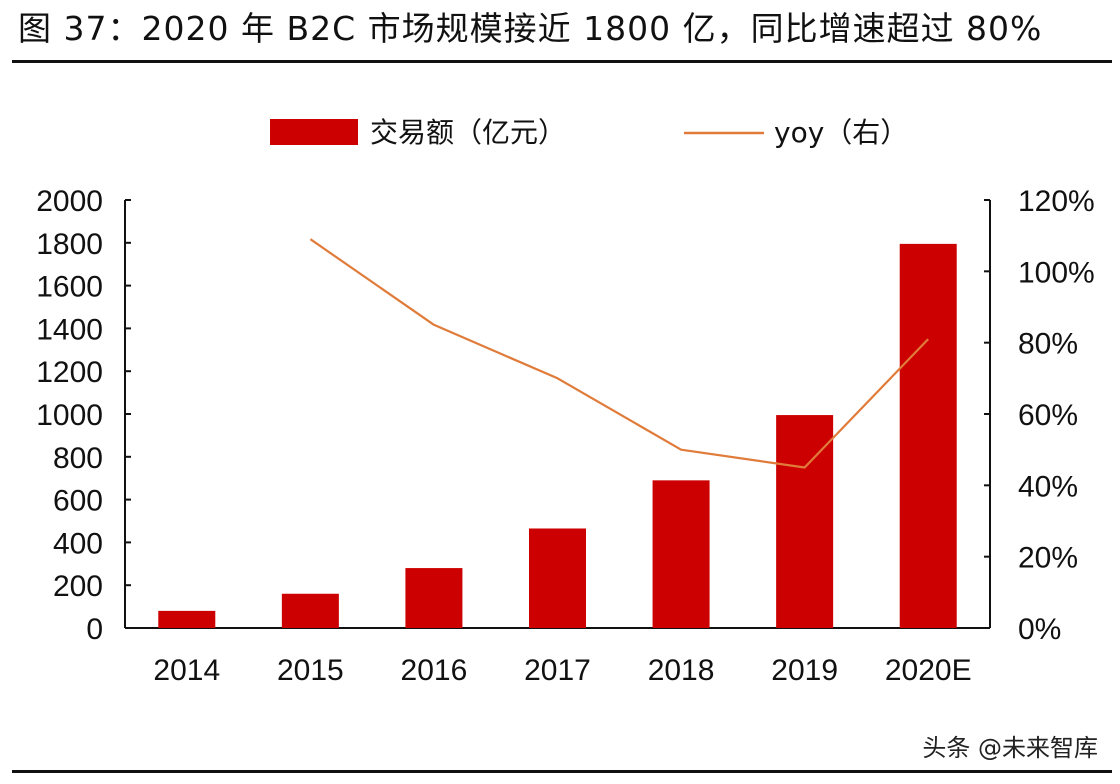 Image resolution: width=1120 pixels, height=784 pixels. What do you see at coordinates (314, 132) in the screenshot?
I see `legend-bar-swatch` at bounding box center [314, 132].